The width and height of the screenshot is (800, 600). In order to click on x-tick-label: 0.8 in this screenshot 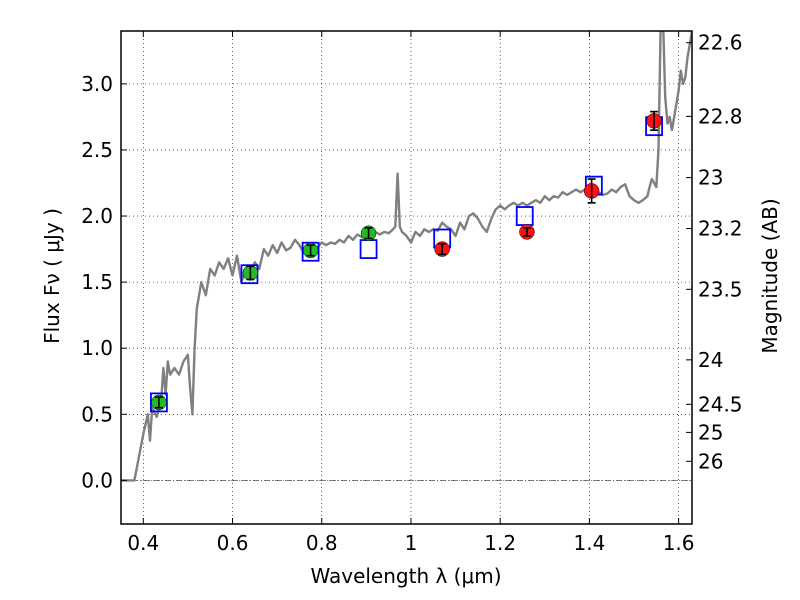, I will do `click(322, 543)`.